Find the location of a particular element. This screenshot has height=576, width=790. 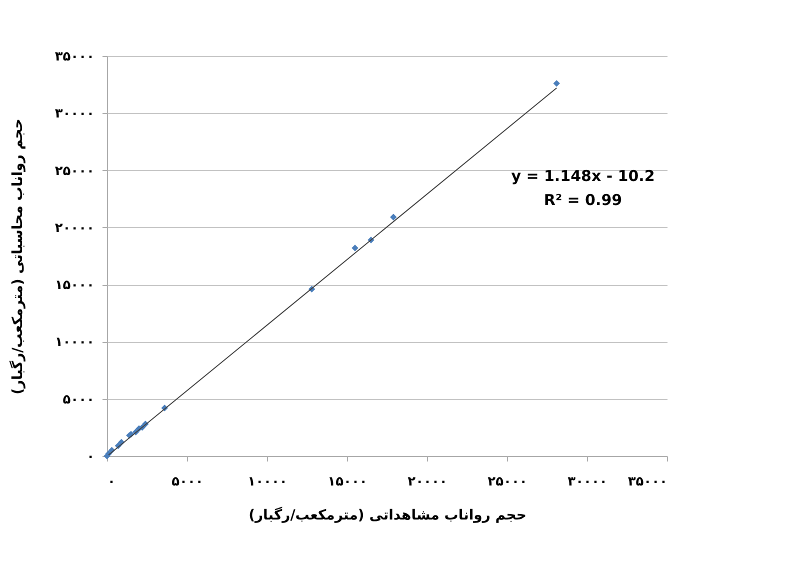

y-tick-label: ۵۰۰۰ is located at coordinates (78, 400).